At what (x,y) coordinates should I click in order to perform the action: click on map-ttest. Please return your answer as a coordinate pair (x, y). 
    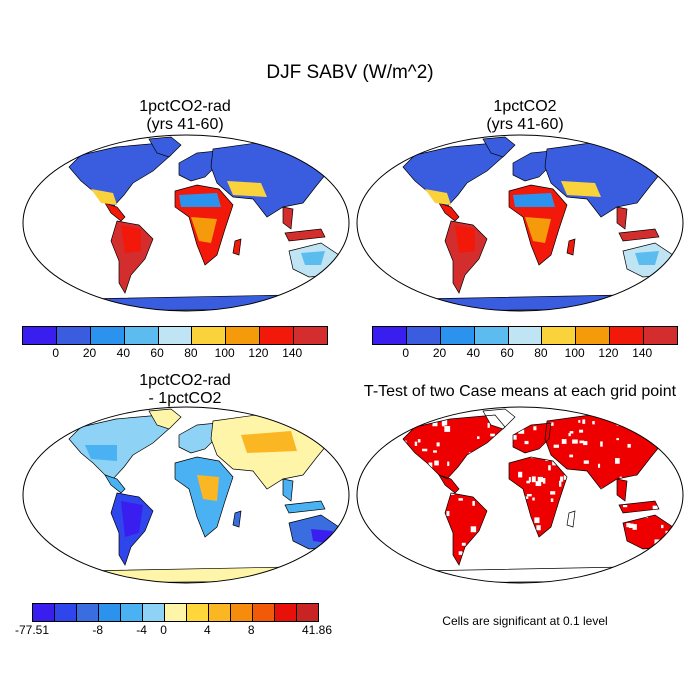
    Looking at the image, I should click on (520, 495).